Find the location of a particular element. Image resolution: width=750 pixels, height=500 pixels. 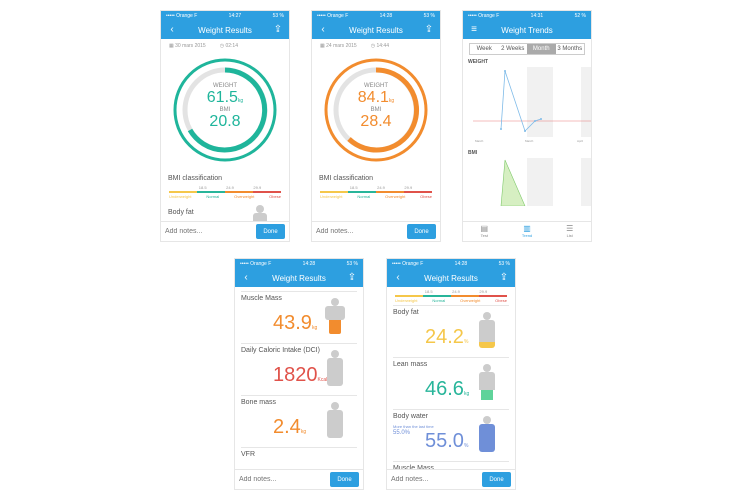

x-label: March is located at coordinates (479, 141).